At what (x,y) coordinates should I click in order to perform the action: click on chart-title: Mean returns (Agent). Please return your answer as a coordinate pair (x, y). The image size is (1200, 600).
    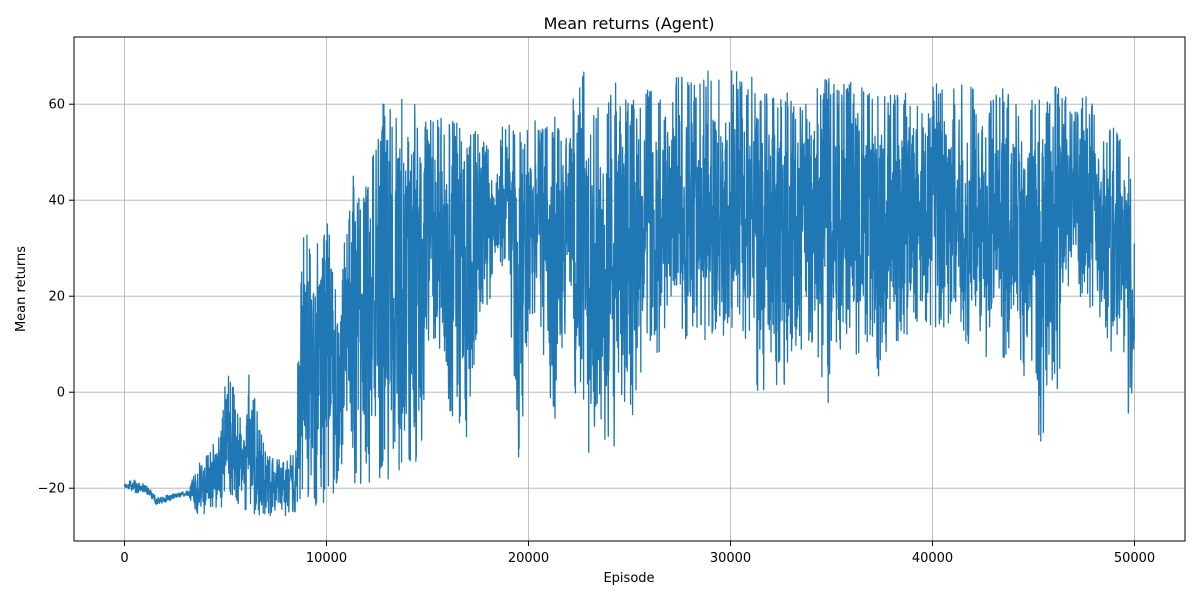
    Looking at the image, I should click on (629, 23).